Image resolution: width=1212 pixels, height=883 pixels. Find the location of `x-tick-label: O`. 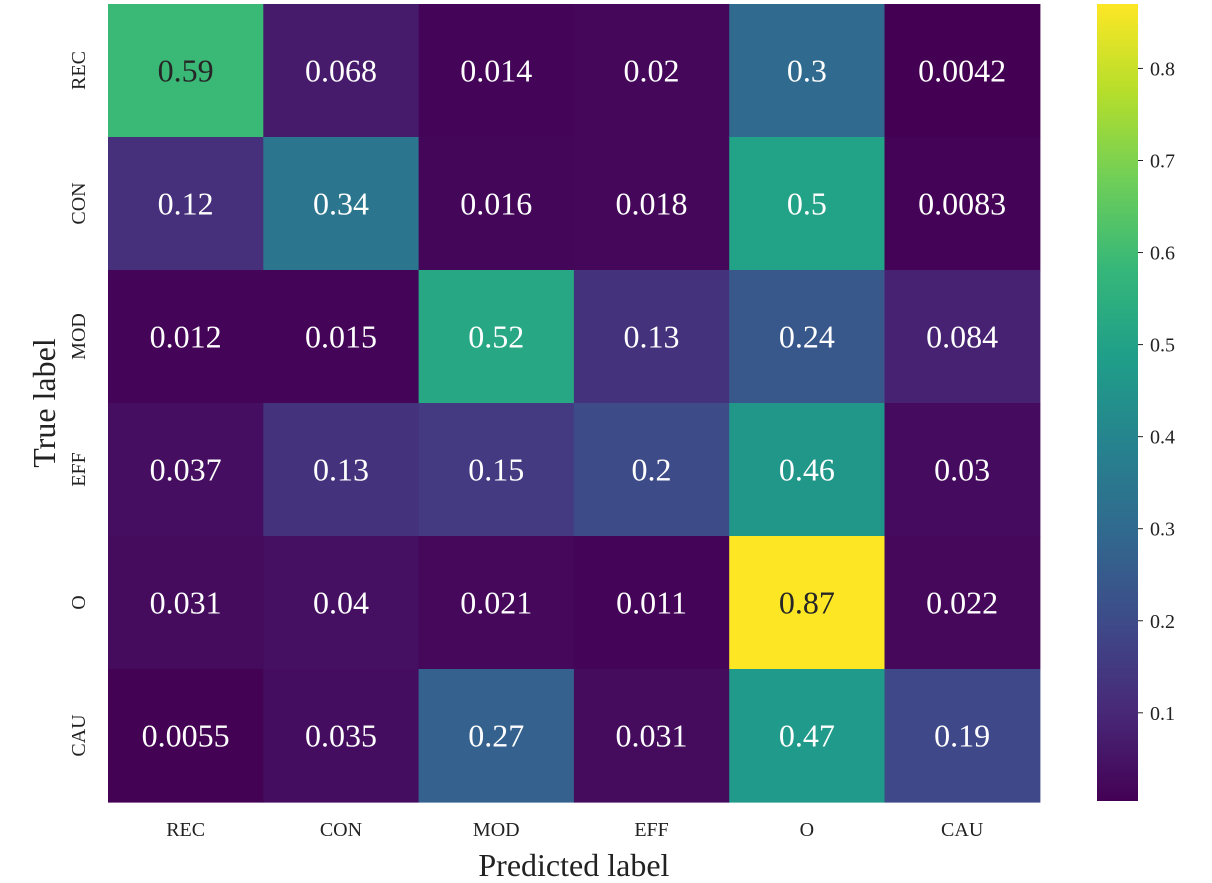

x-tick-label: O is located at coordinates (807, 830).